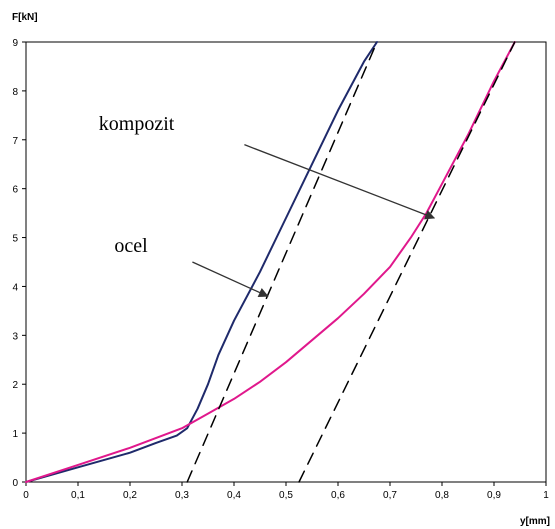  What do you see at coordinates (25, 17) in the screenshot?
I see `y-axis-title: F[kN]` at bounding box center [25, 17].